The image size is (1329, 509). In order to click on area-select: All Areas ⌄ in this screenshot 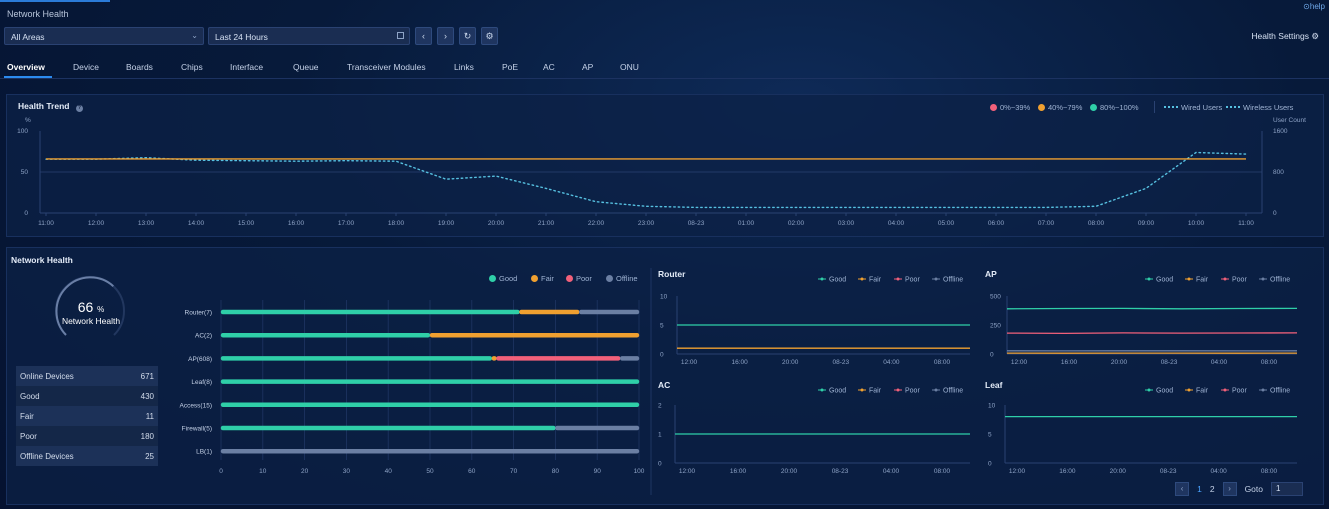, I will do `click(104, 36)`.